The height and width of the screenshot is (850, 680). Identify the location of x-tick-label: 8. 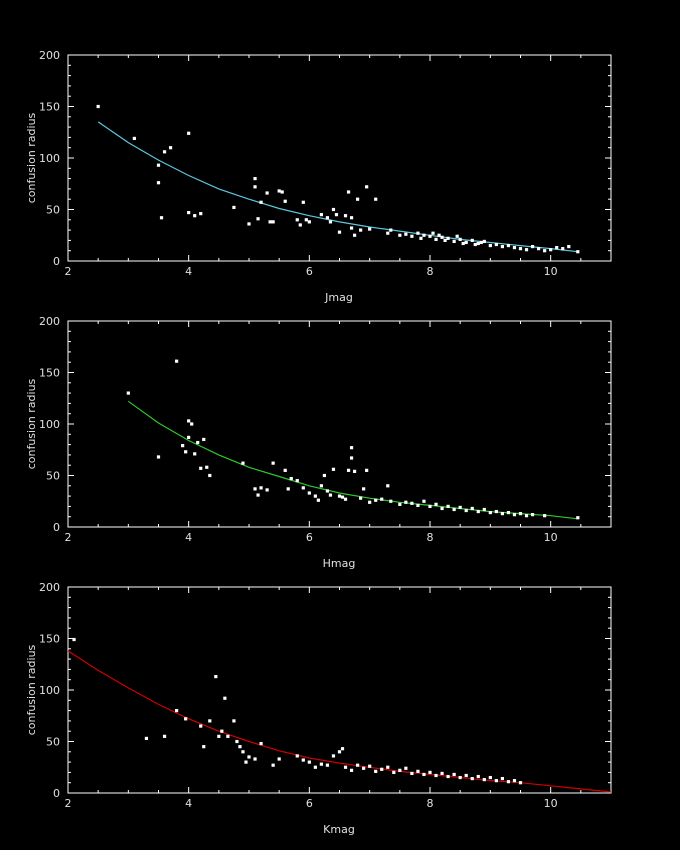
(430, 271).